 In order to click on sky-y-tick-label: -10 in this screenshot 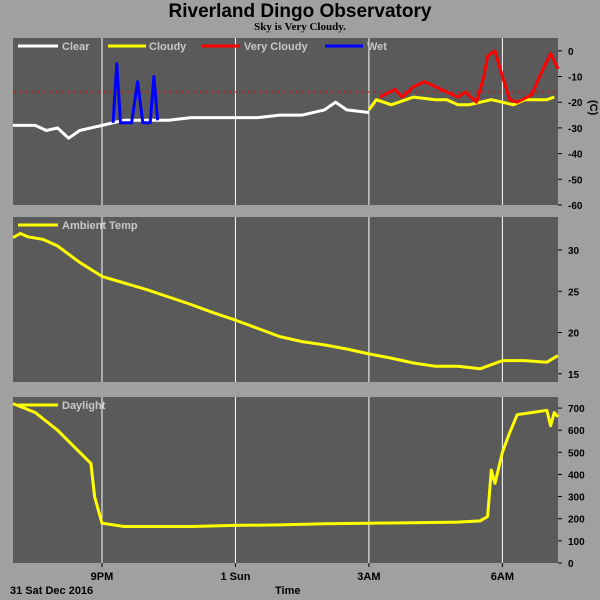, I will do `click(575, 78)`.